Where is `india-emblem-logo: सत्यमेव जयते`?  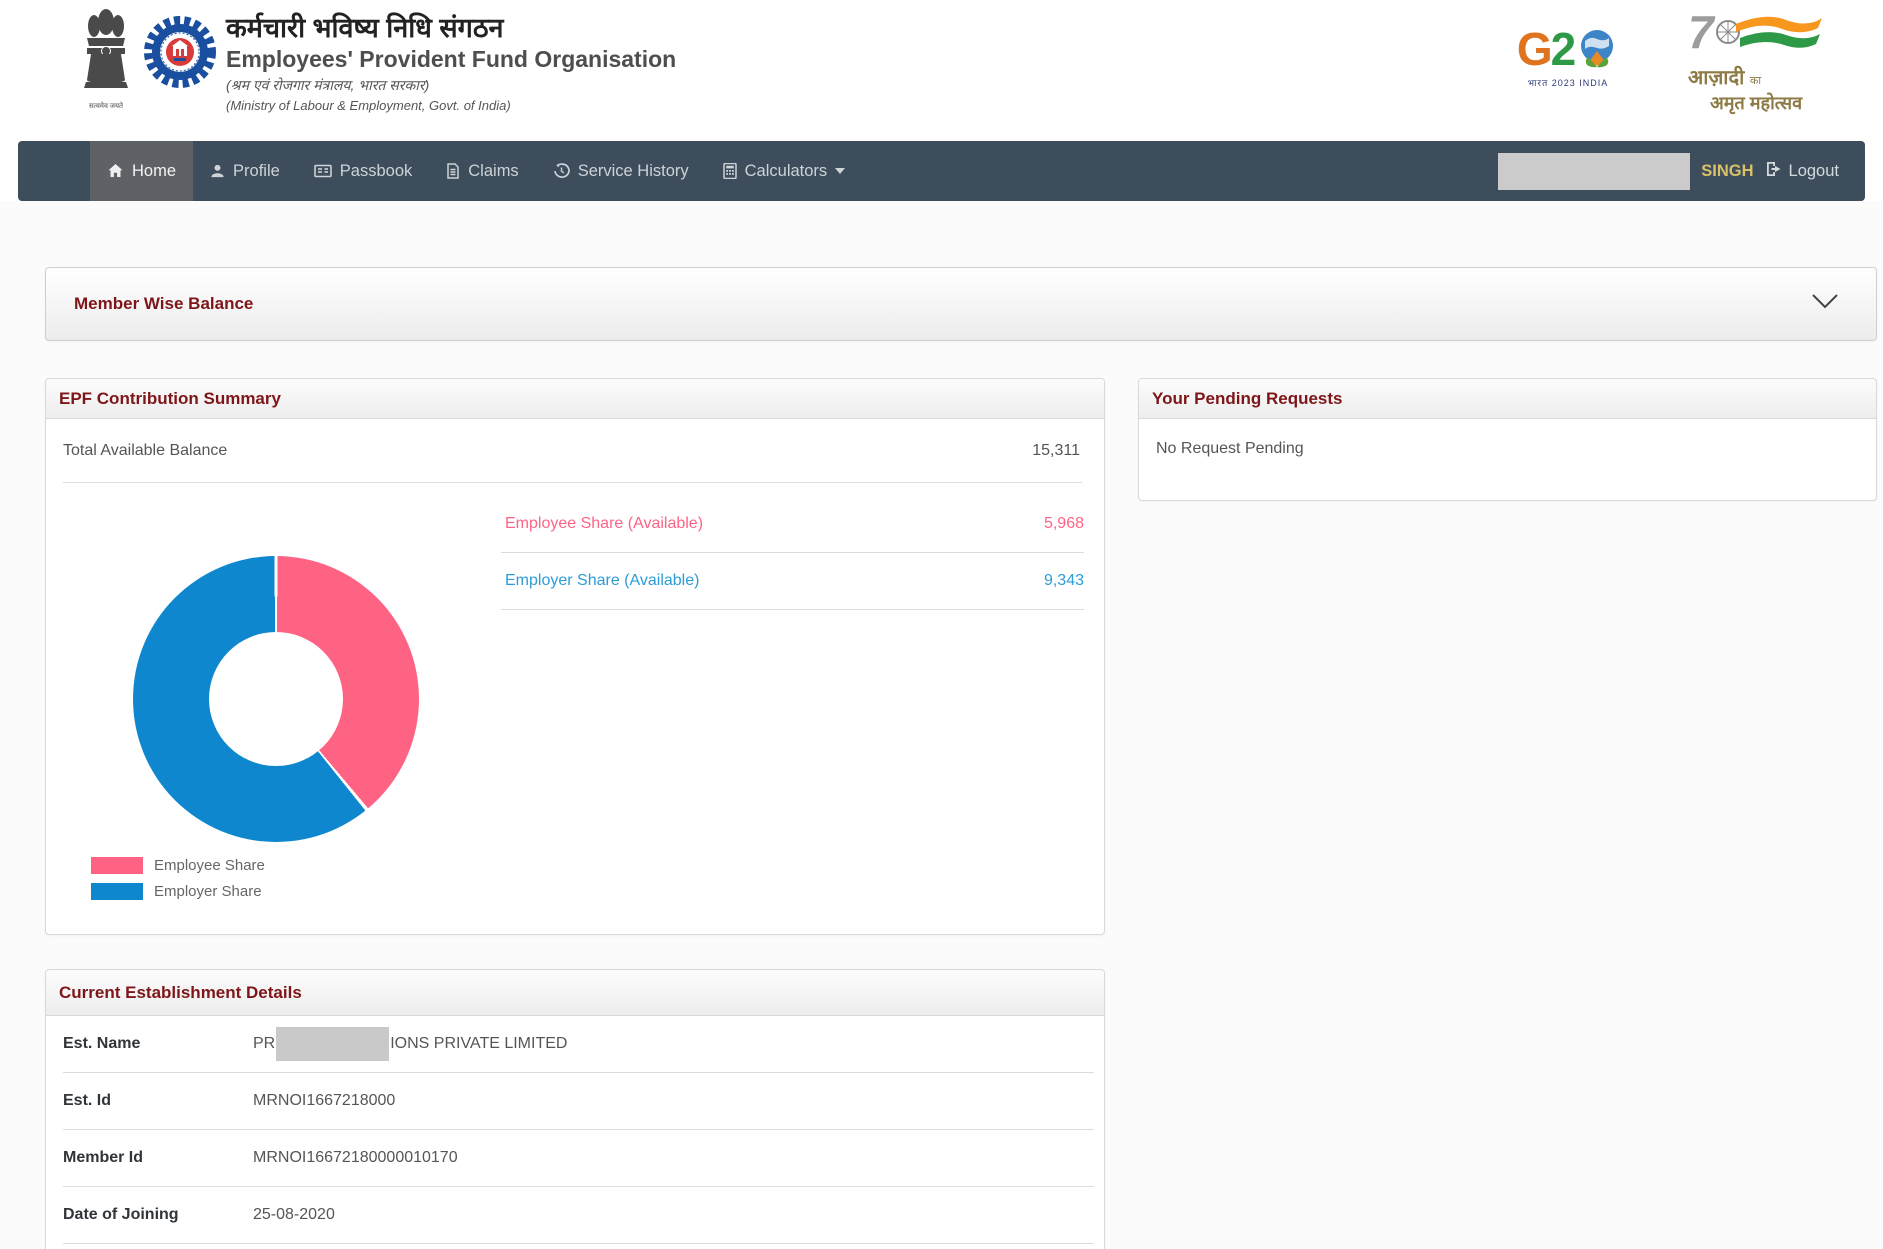 india-emblem-logo: सत्यमेव जयते is located at coordinates (106, 59).